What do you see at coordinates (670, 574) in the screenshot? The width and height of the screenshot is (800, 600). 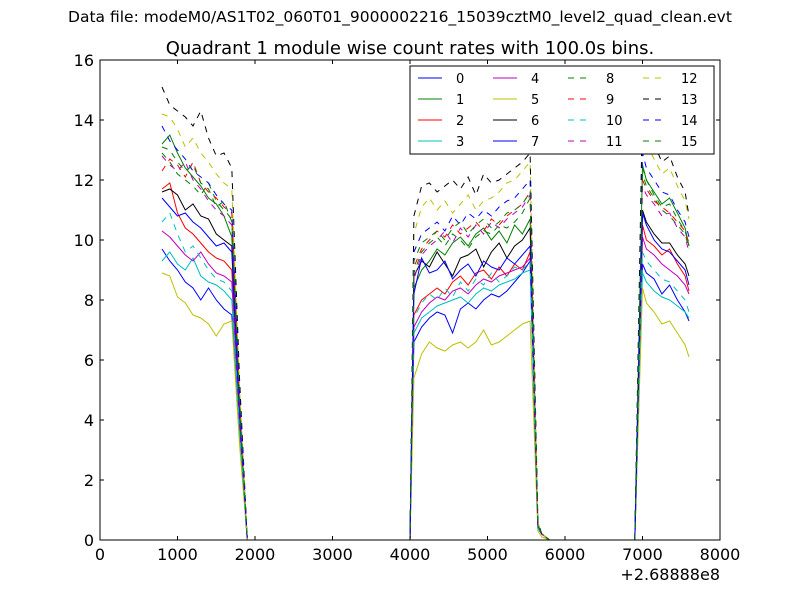 I see `x-offset-label: +2.68888e8` at bounding box center [670, 574].